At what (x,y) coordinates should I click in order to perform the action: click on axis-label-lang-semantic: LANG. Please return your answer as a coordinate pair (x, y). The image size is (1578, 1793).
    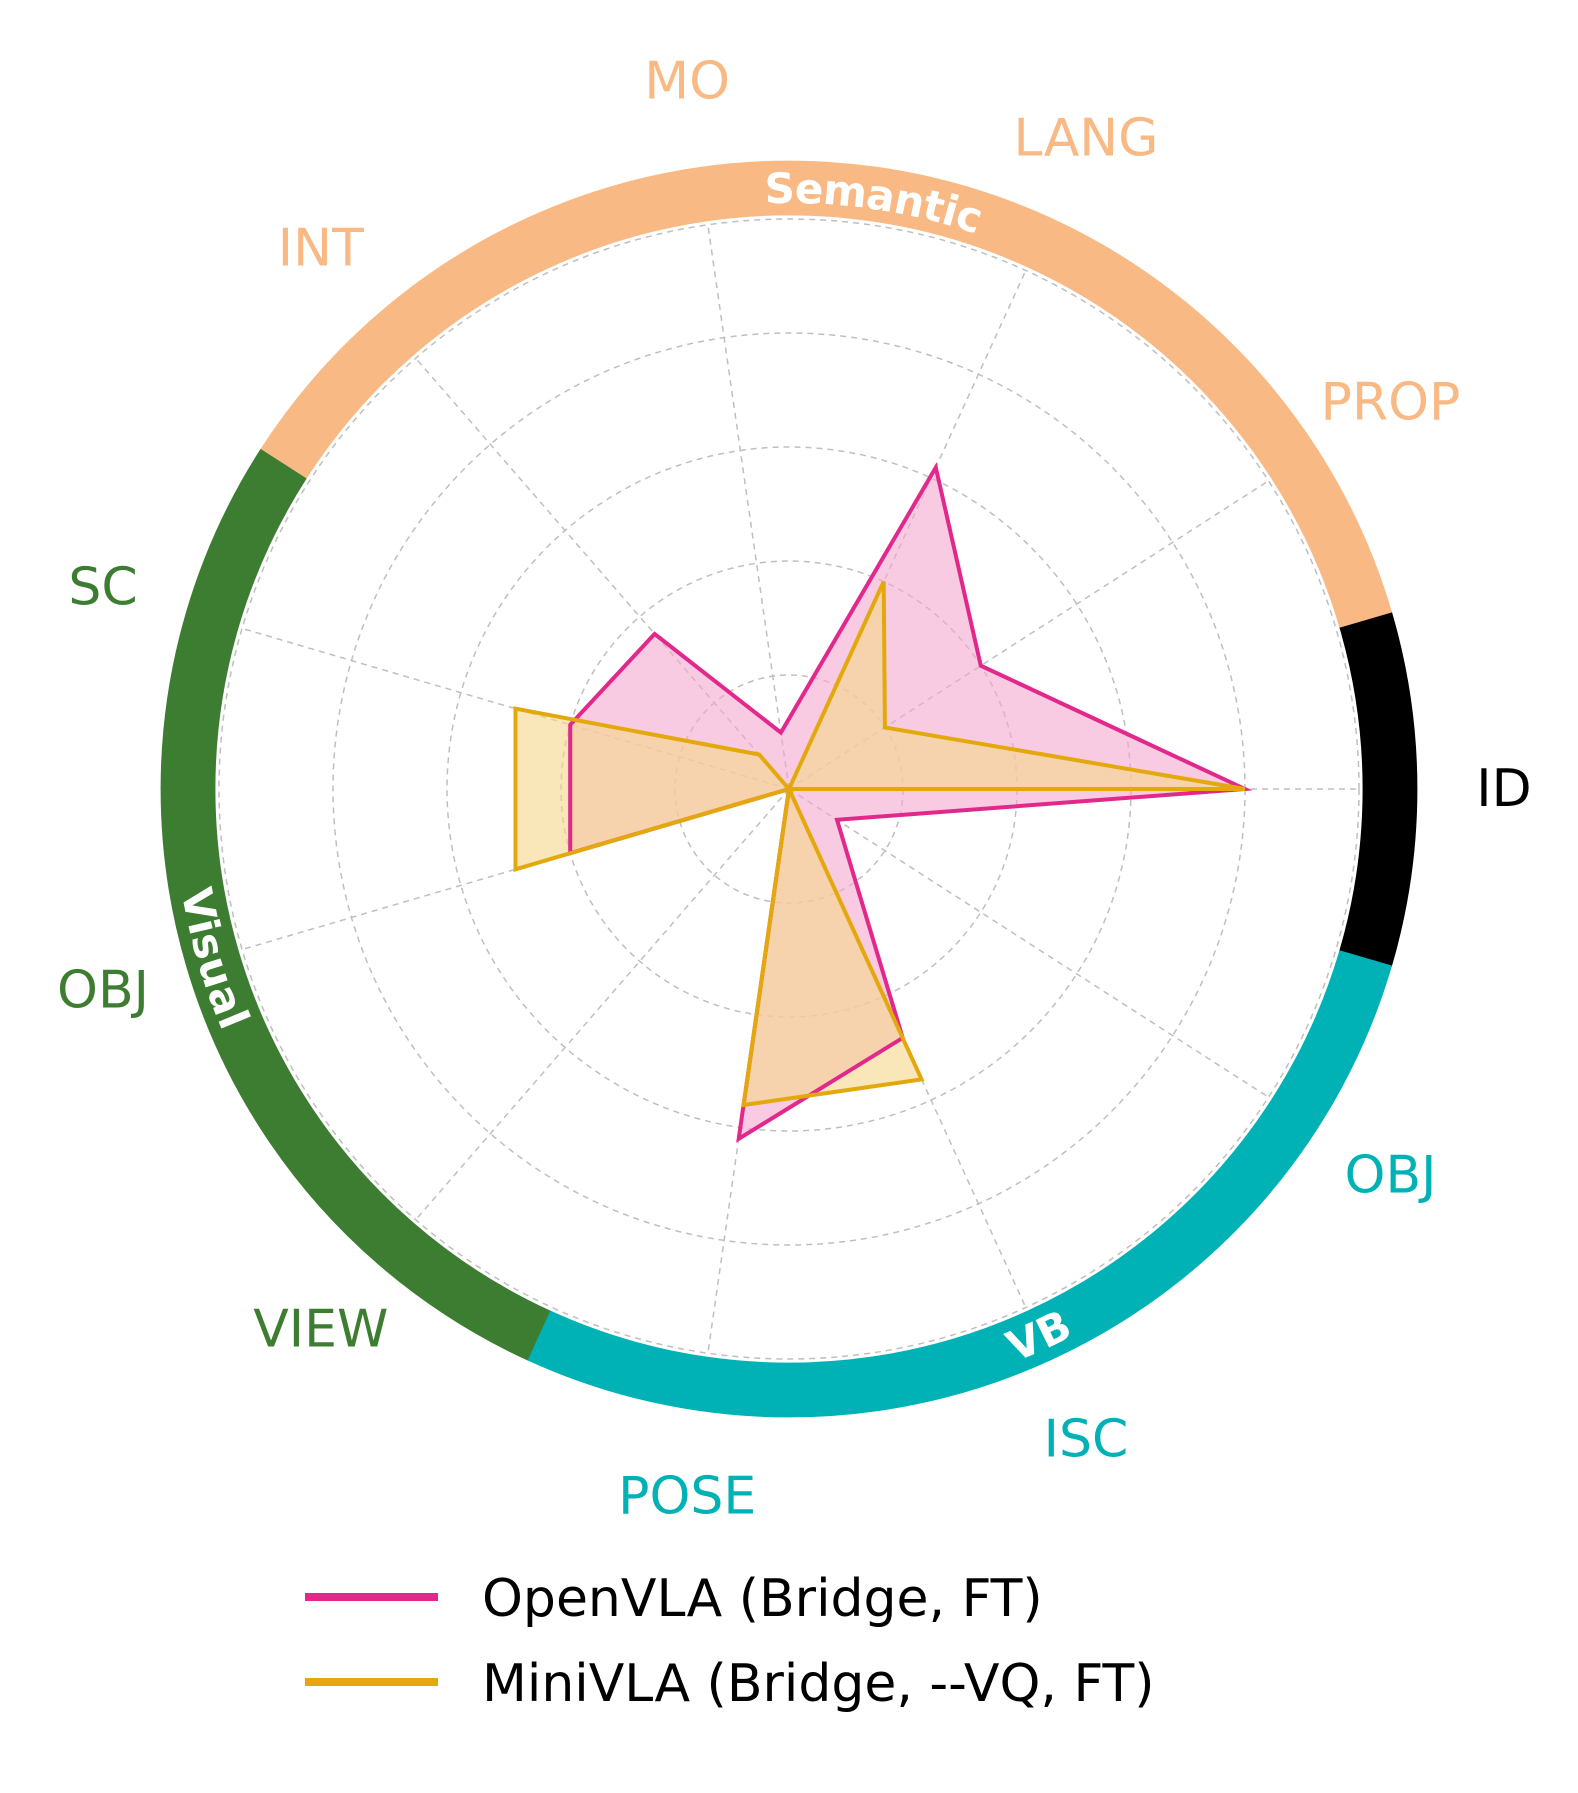
    Looking at the image, I should click on (1086, 139).